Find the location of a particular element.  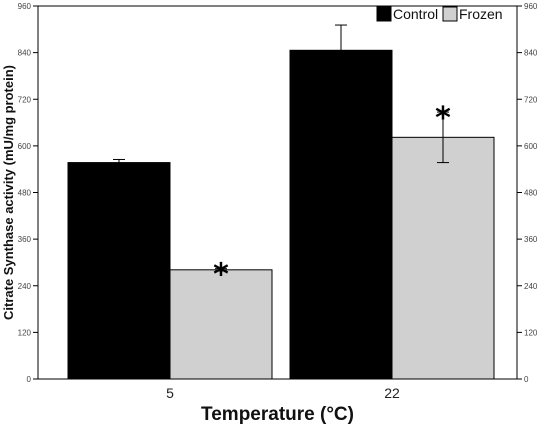

y-tick-label-left: 600 is located at coordinates (25, 146).